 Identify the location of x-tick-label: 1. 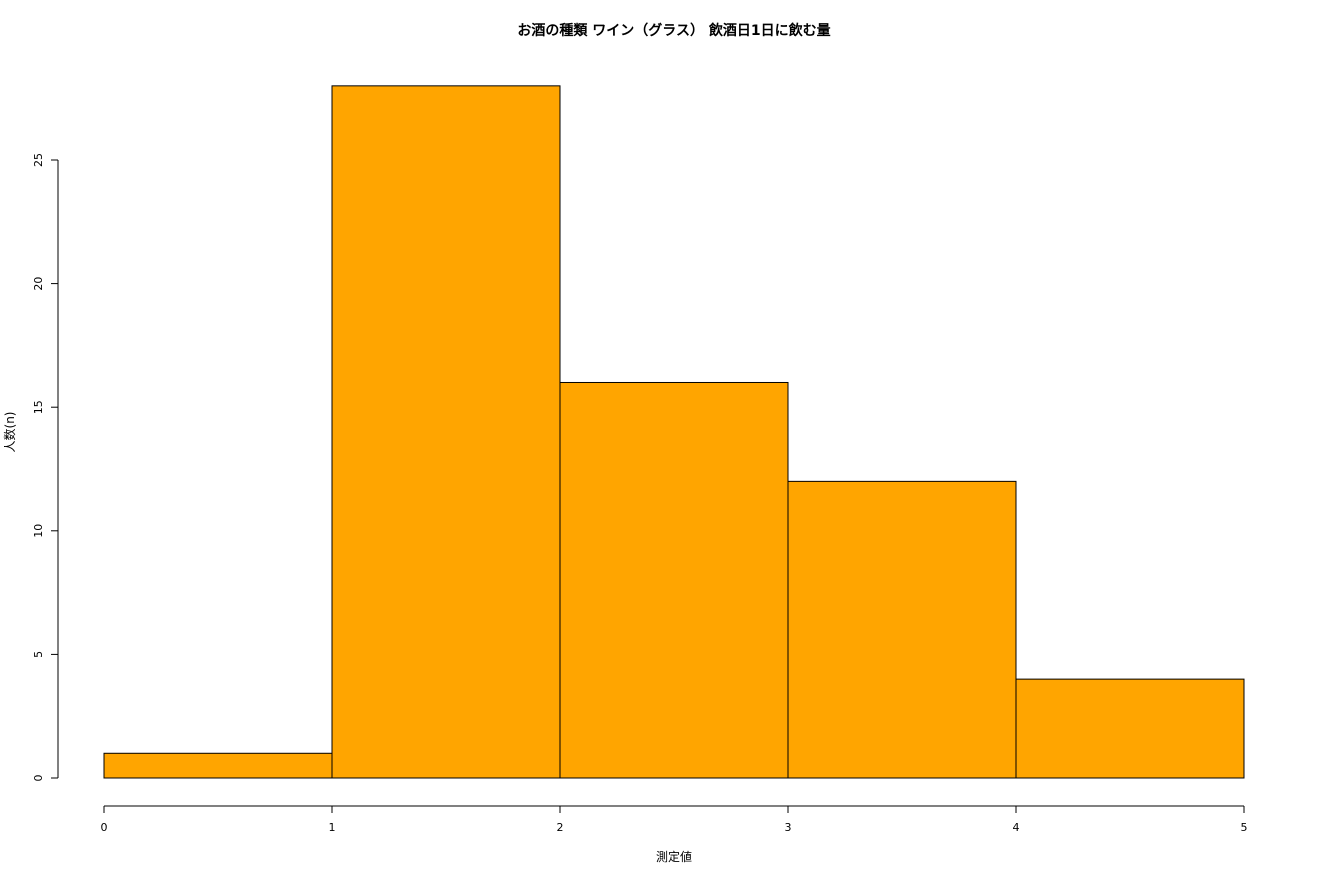
(332, 827).